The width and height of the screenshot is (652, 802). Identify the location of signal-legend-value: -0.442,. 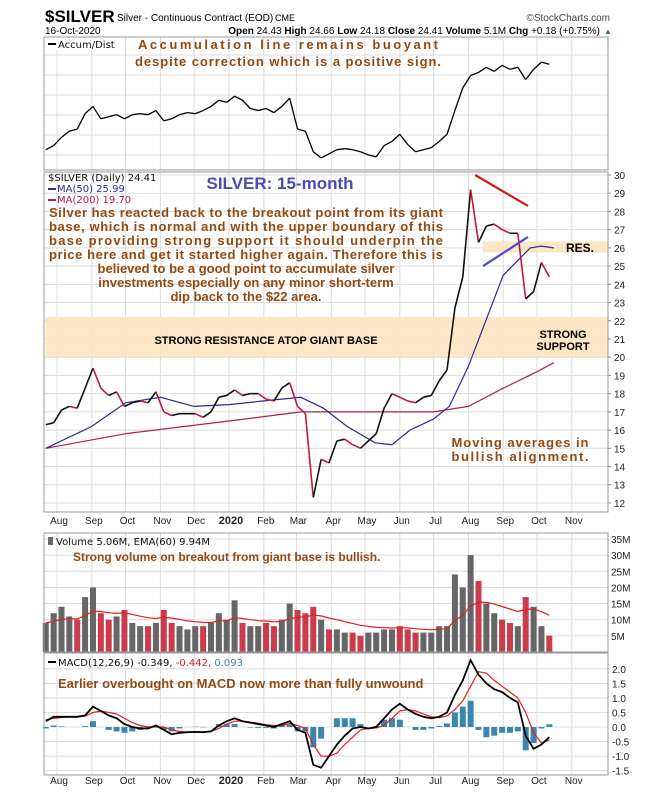
(193, 663).